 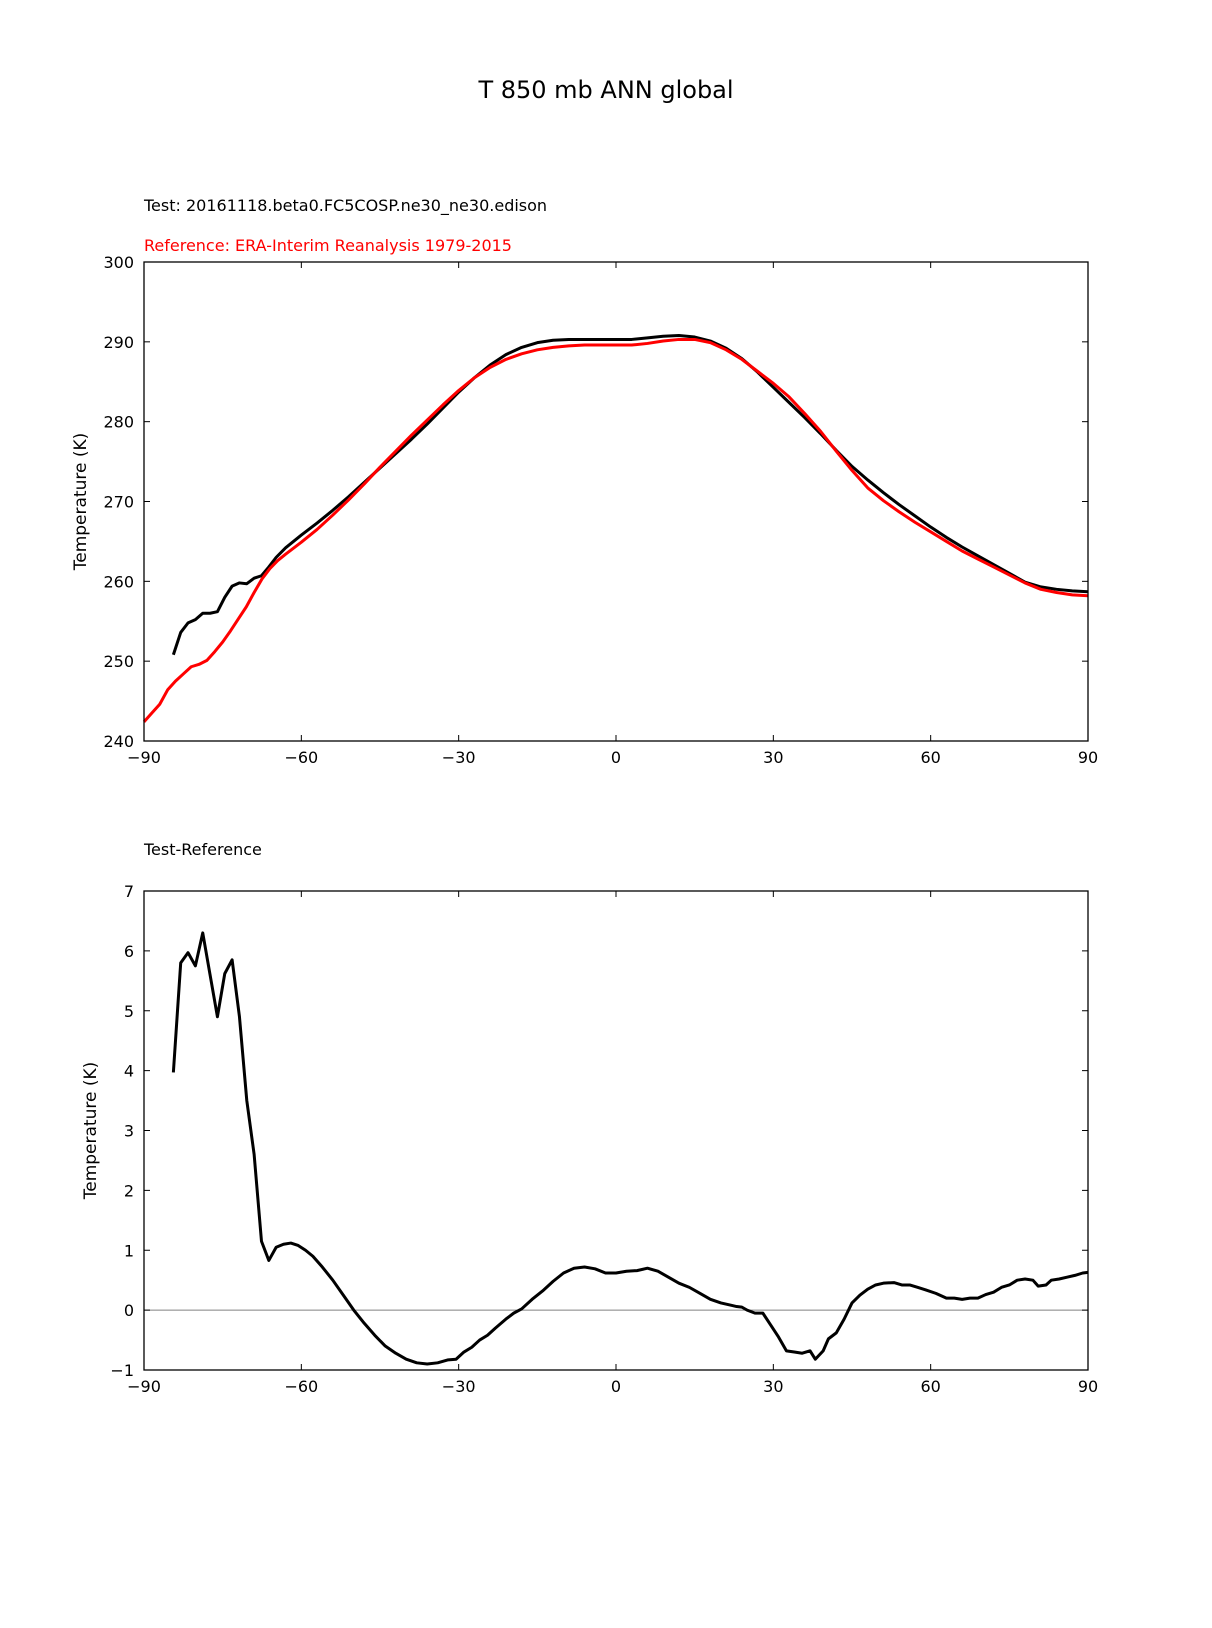 What do you see at coordinates (129, 1071) in the screenshot?
I see `y-tick-label: 4` at bounding box center [129, 1071].